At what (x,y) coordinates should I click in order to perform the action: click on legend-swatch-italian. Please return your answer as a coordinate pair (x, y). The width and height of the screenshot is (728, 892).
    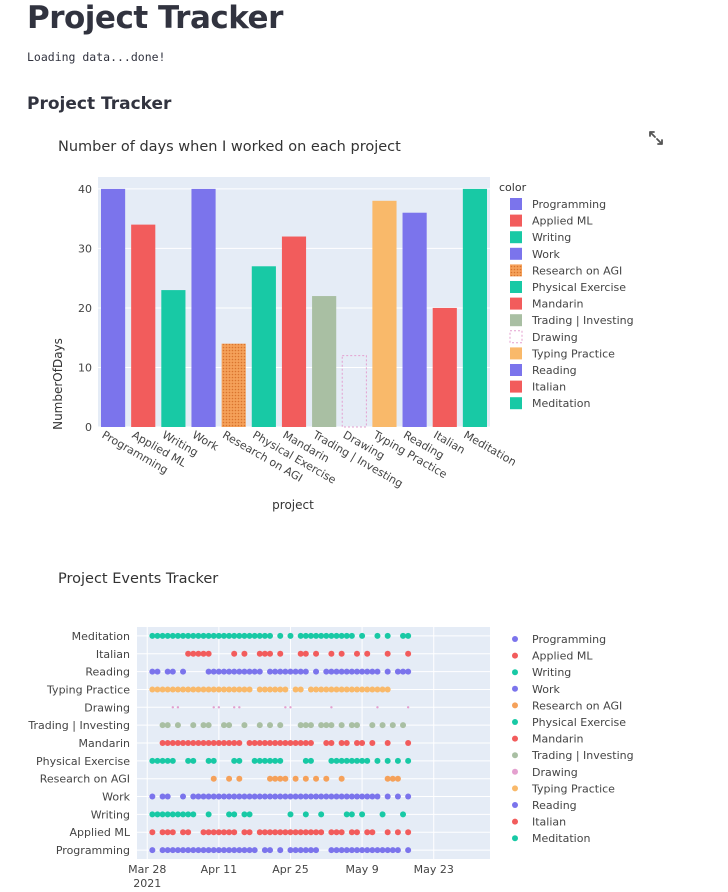
    Looking at the image, I should click on (516, 386).